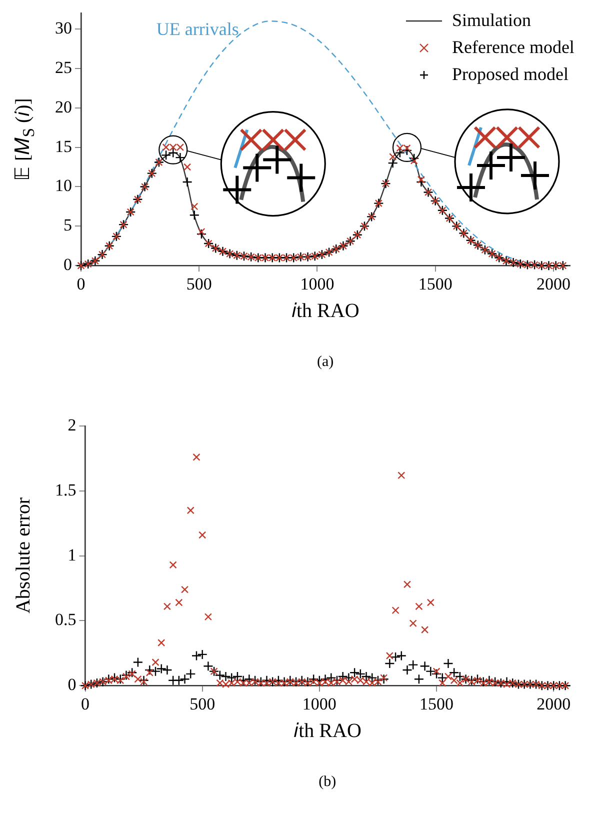  I want to click on series-label: UE arrivals, so click(197, 29).